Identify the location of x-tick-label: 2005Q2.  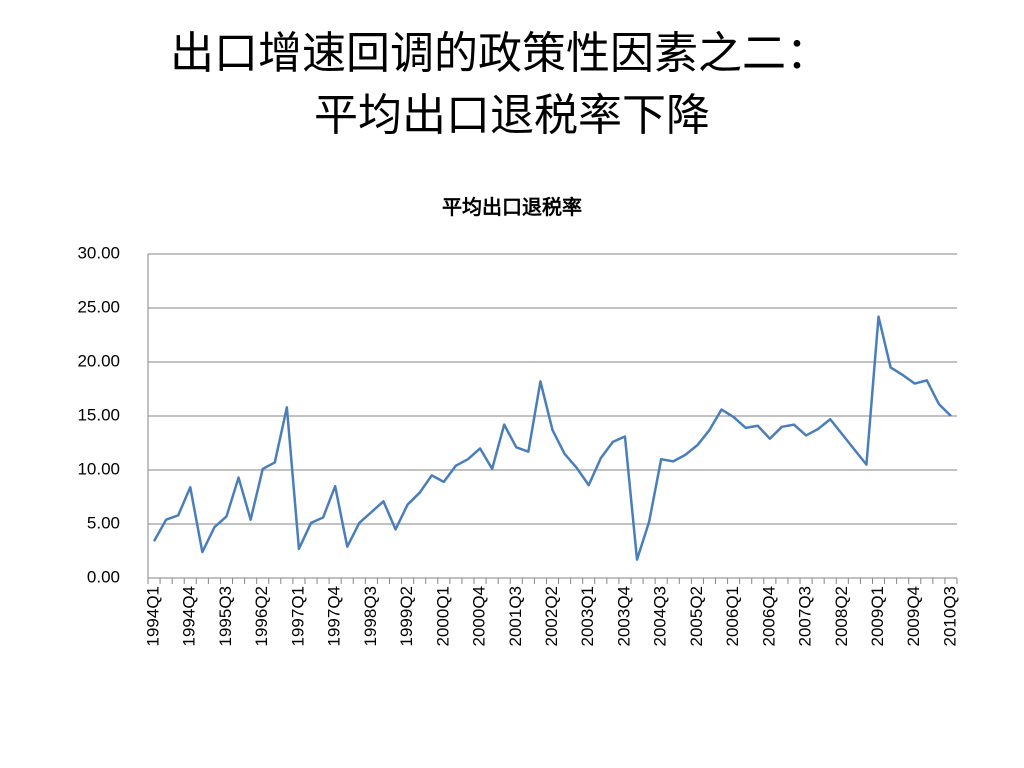
(696, 616).